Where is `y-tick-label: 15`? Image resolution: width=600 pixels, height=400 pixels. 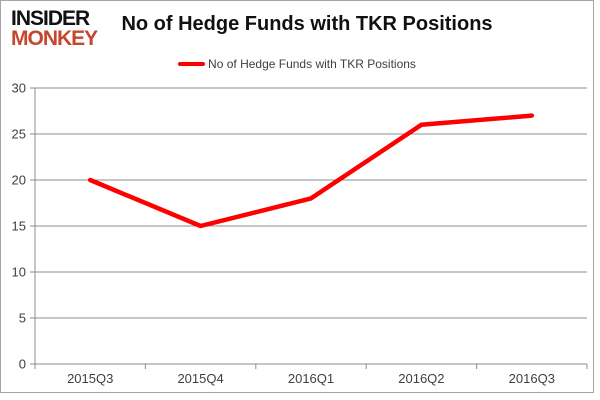 y-tick-label: 15 is located at coordinates (19, 226).